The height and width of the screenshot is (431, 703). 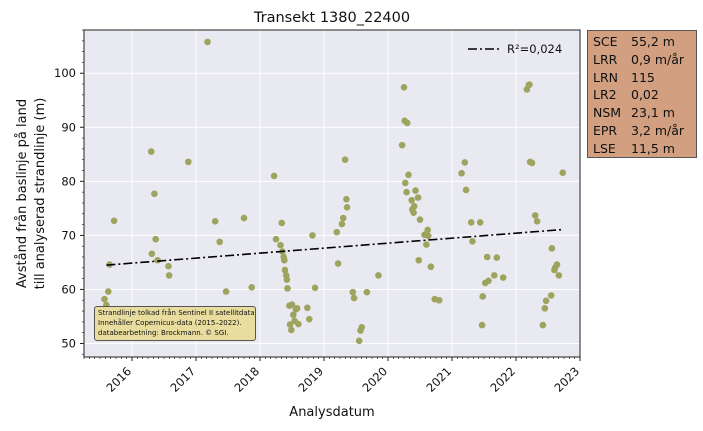 I want to click on x-tick-label: 2020, so click(x=375, y=379).